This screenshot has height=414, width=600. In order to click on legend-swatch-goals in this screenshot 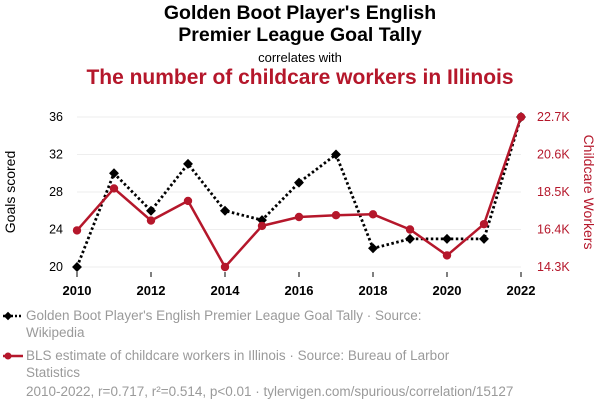, I will do `click(13, 316)`.